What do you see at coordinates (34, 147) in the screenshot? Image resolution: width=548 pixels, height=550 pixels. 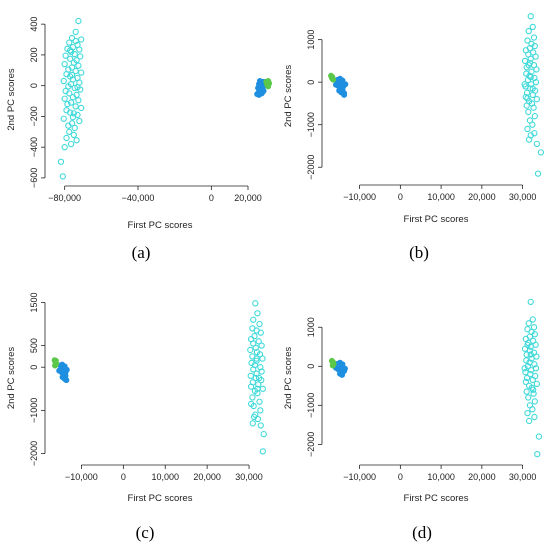 I see `y-tick-label: −400` at bounding box center [34, 147].